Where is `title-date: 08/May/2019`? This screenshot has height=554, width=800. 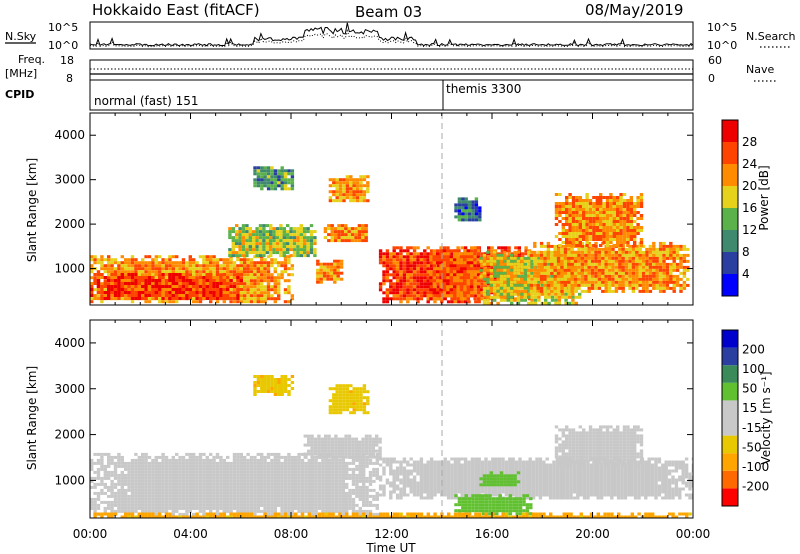
title-date: 08/May/2019 is located at coordinates (634, 10).